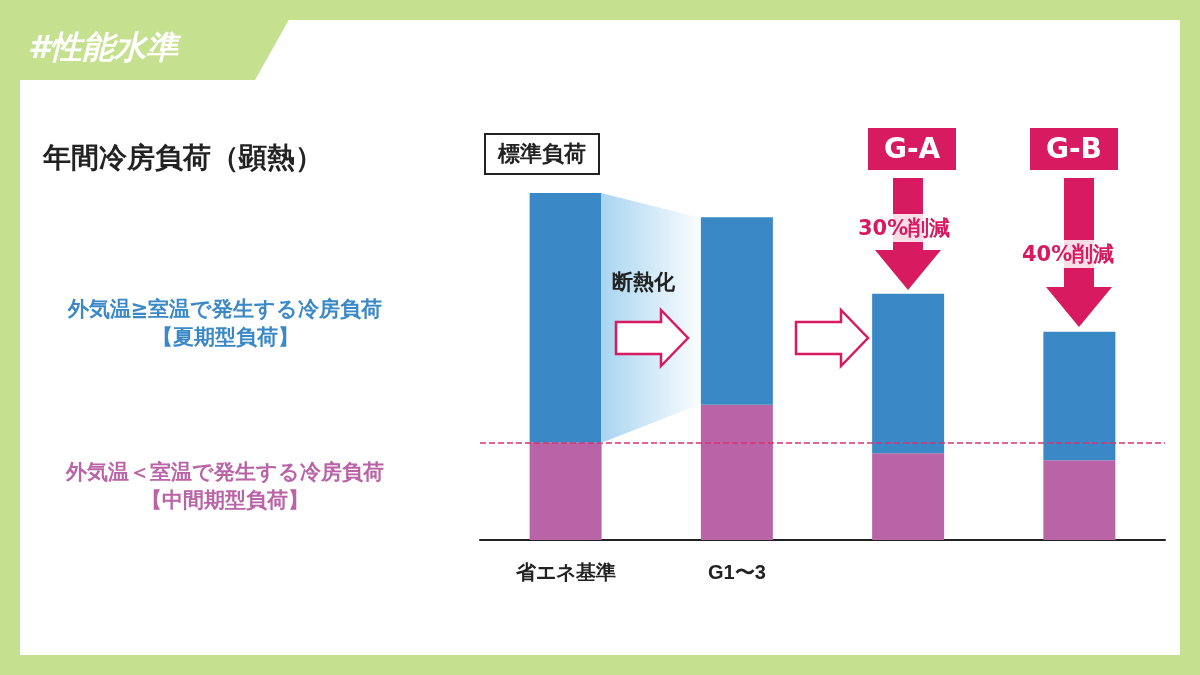 Image resolution: width=1200 pixels, height=675 pixels. What do you see at coordinates (643, 282) in the screenshot?
I see `annotation: 断熱化` at bounding box center [643, 282].